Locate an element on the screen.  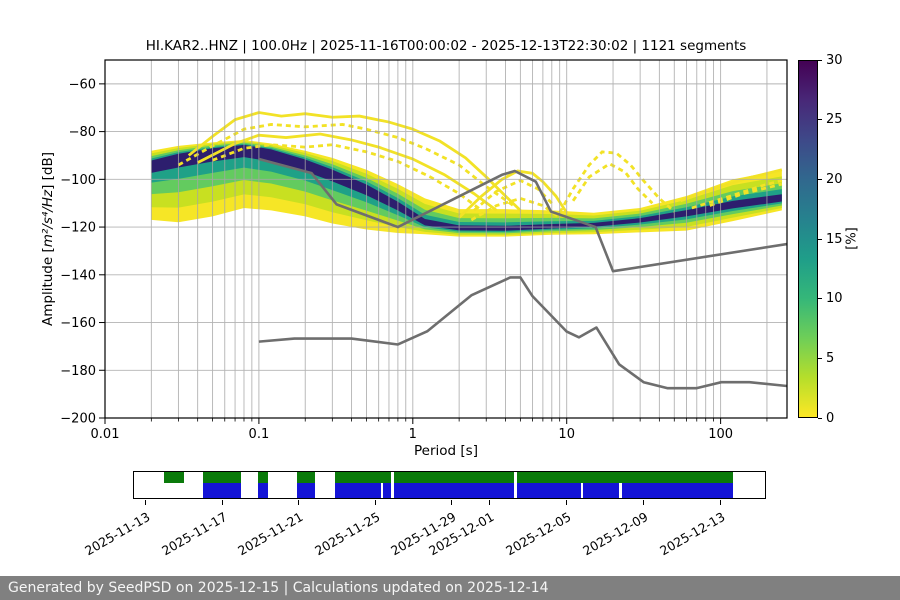
y-tick-label: −200 is located at coordinates (78, 419).